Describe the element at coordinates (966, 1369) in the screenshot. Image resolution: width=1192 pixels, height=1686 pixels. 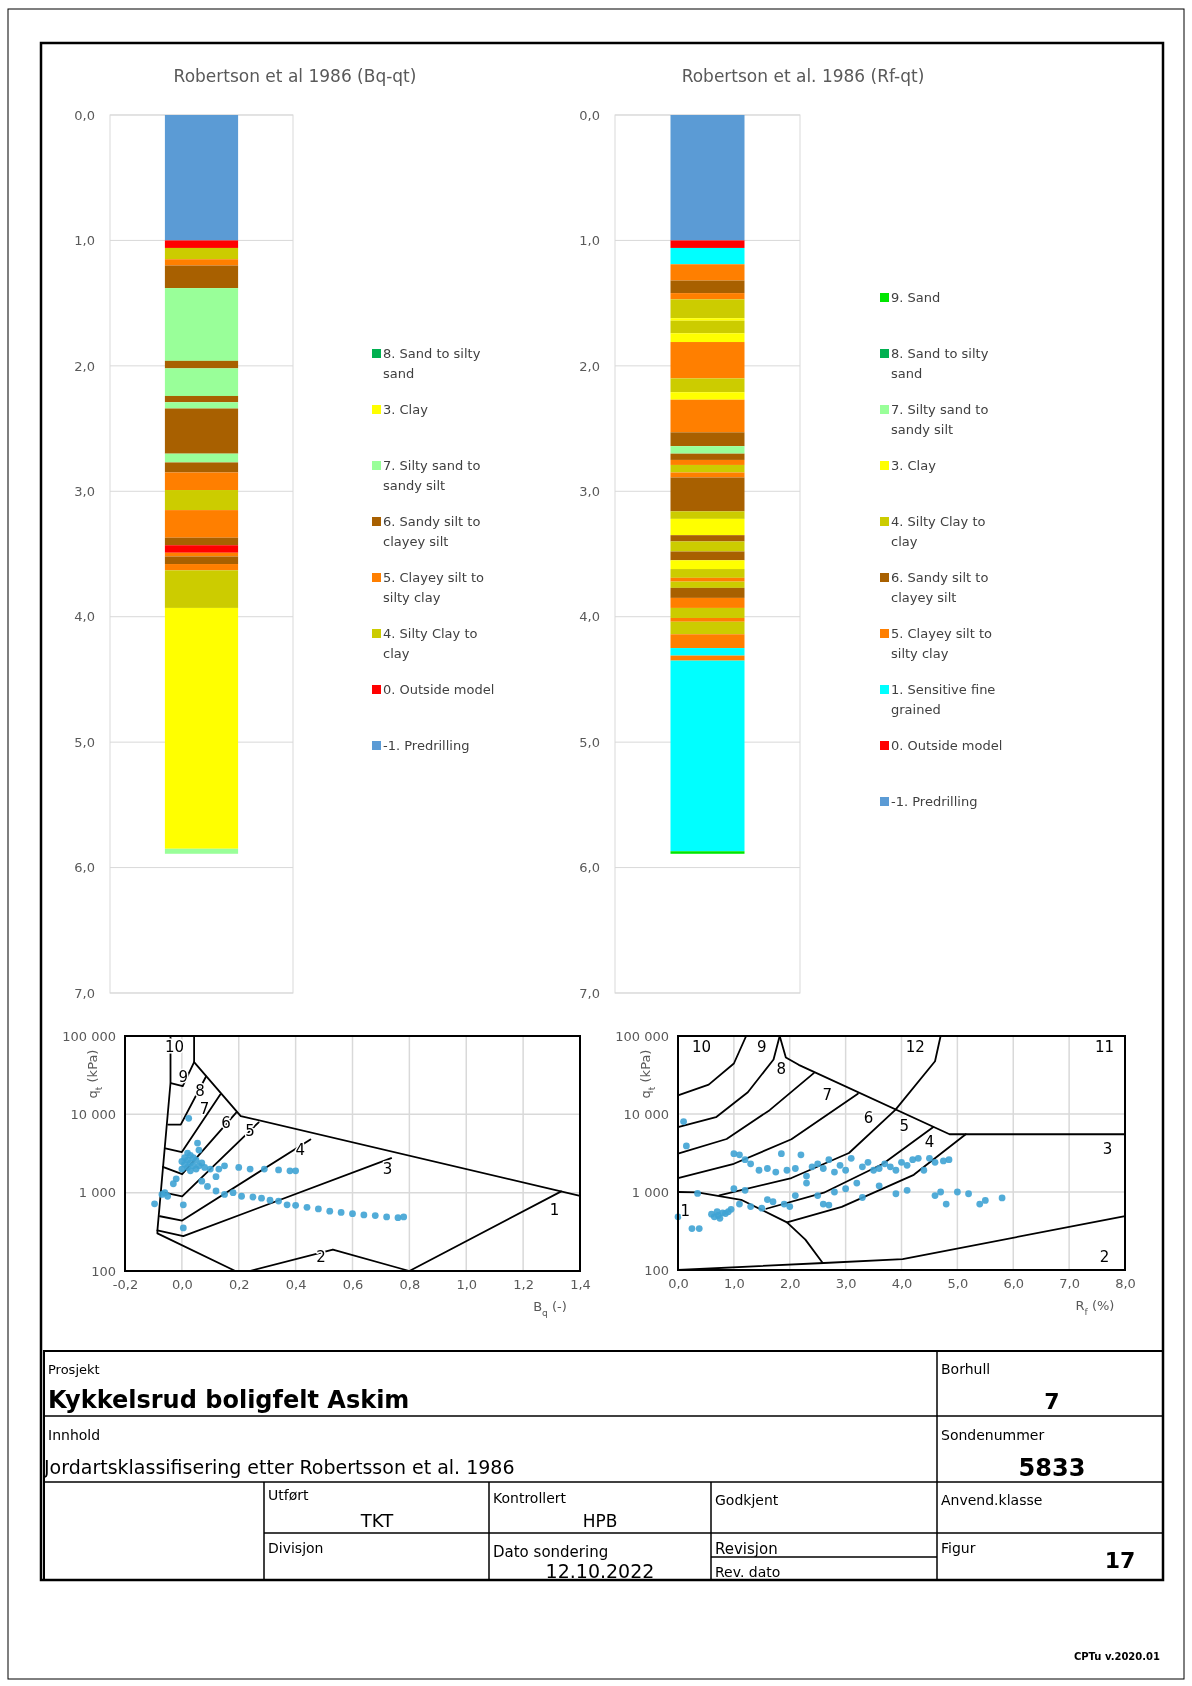
I see `text: Borhull` at that location.